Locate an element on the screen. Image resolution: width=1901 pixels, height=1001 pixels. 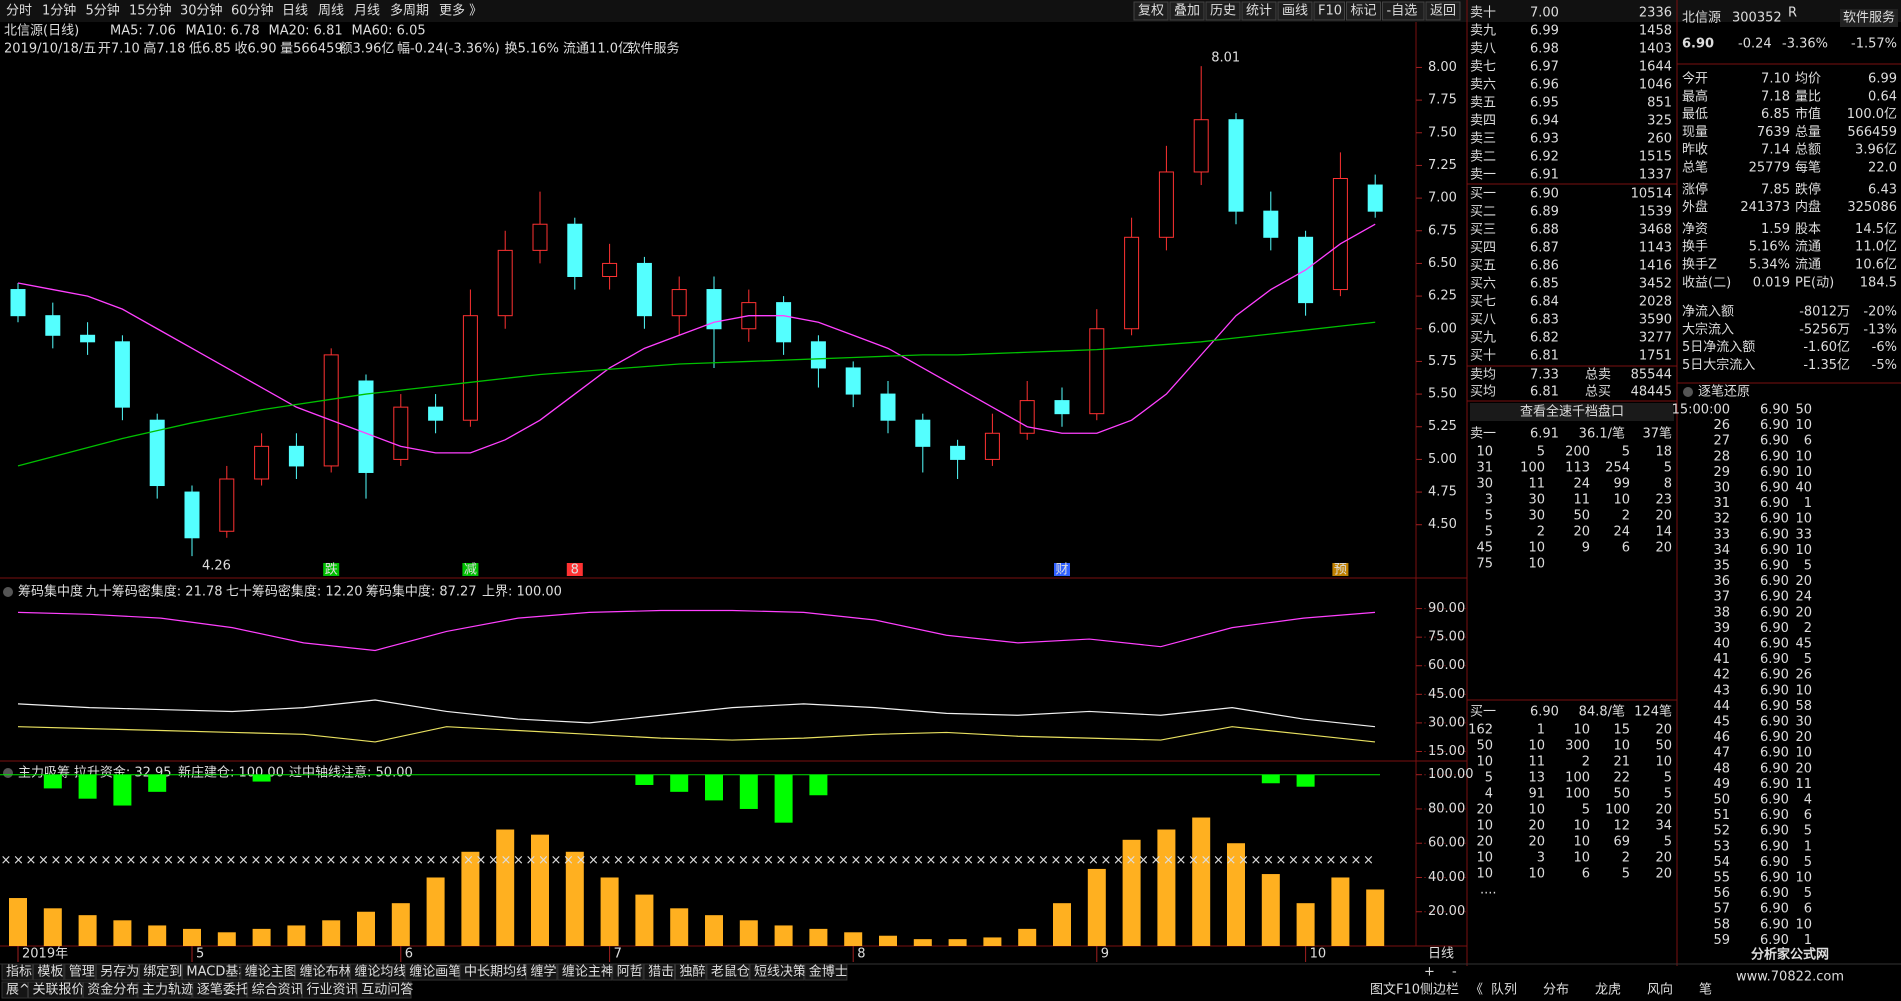
tab-label: 缠论布林 is located at coordinates (326, 972).